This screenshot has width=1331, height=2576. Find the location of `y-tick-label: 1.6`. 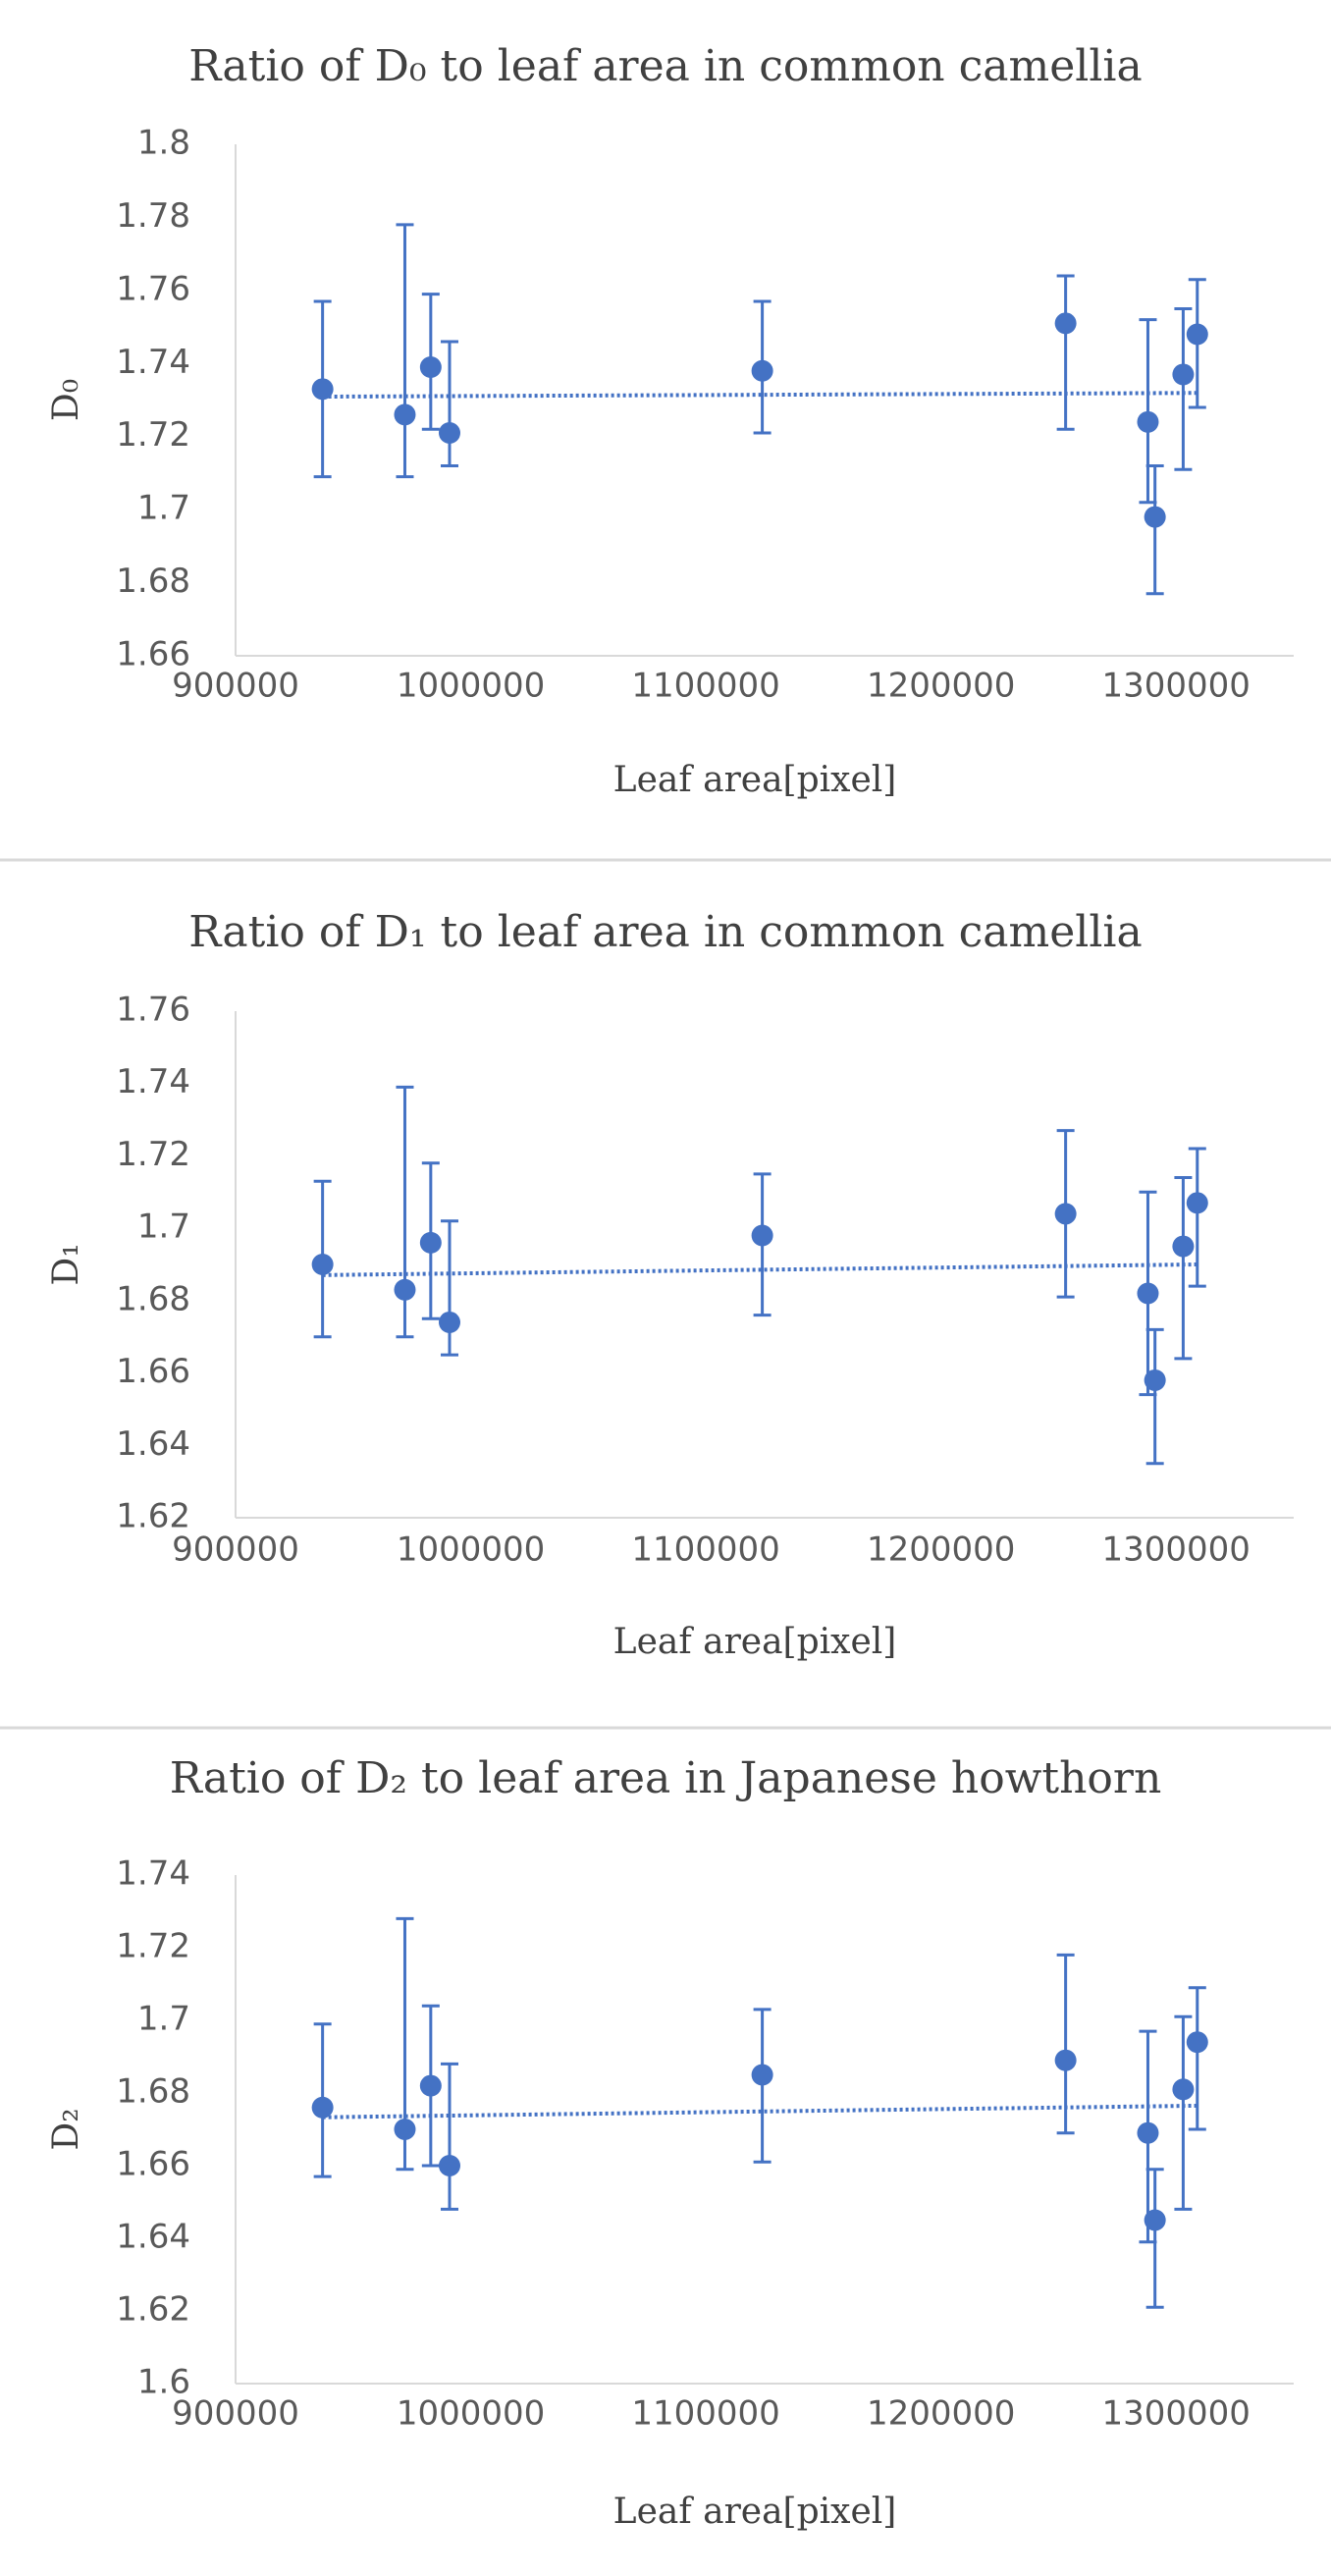

y-tick-label: 1.6 is located at coordinates (163, 2382).